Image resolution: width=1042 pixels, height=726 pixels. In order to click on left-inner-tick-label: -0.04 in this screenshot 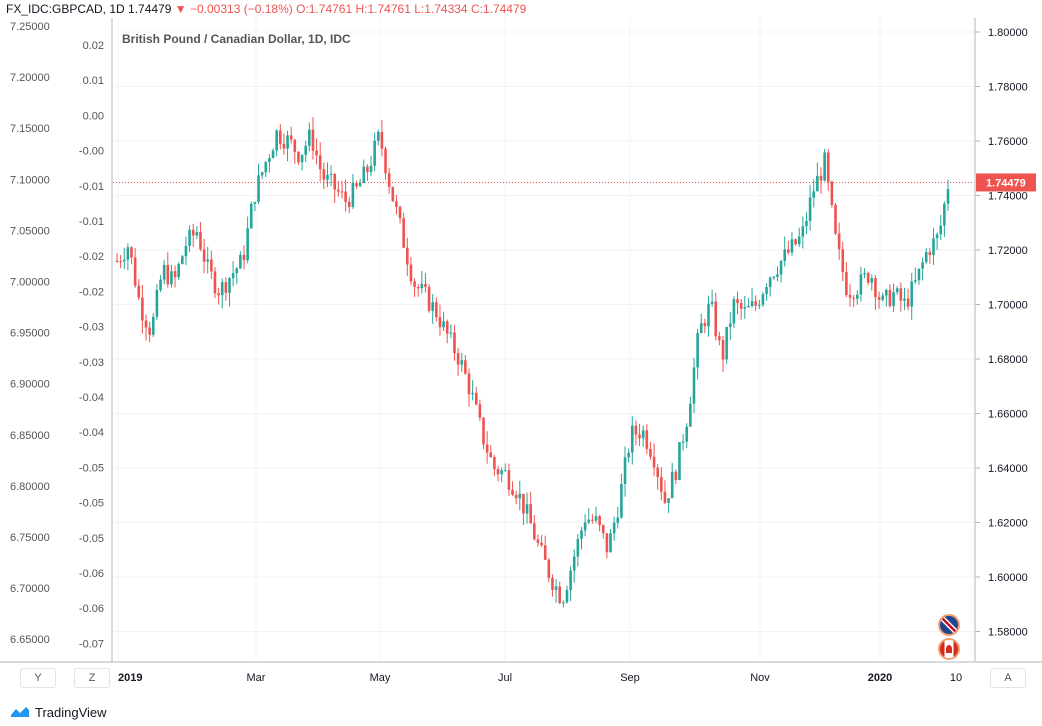, I will do `click(91, 398)`.